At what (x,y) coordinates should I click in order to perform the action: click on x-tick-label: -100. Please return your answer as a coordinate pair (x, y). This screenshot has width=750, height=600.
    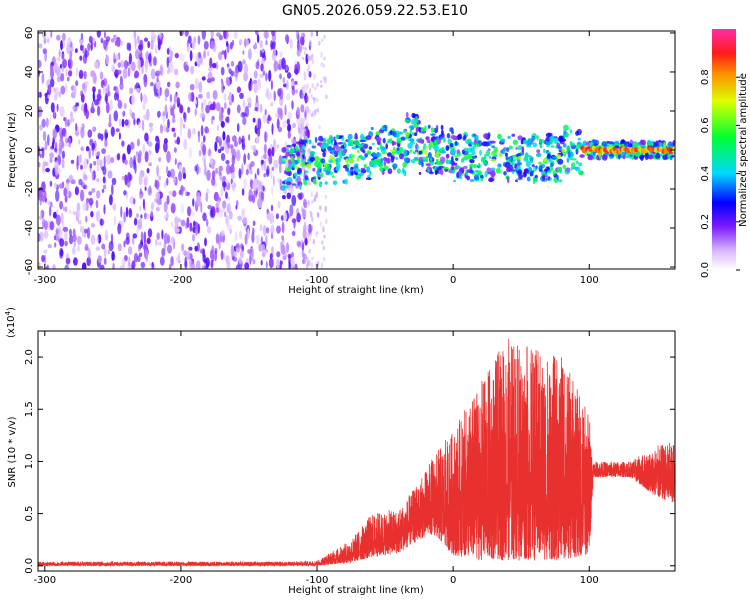
    Looking at the image, I should click on (317, 580).